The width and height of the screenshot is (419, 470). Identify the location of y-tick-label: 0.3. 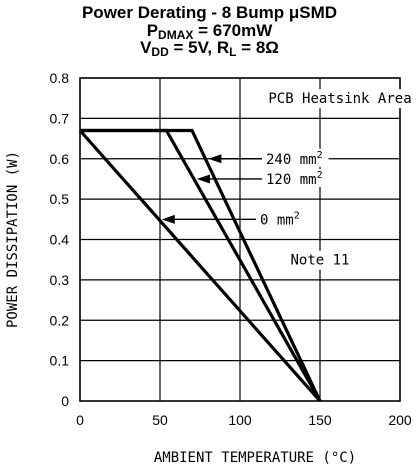
(60, 280).